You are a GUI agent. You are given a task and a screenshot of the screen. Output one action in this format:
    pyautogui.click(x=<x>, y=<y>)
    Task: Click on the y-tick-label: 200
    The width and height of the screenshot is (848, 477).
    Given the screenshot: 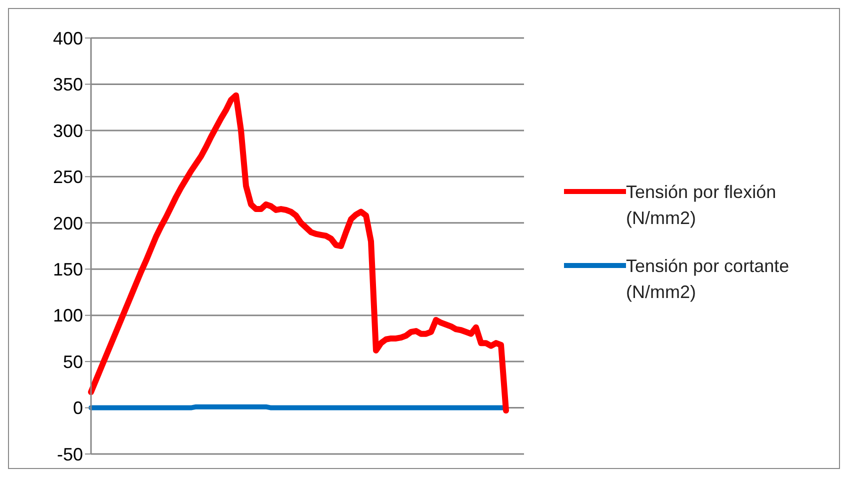 What is the action you would take?
    pyautogui.click(x=67, y=223)
    